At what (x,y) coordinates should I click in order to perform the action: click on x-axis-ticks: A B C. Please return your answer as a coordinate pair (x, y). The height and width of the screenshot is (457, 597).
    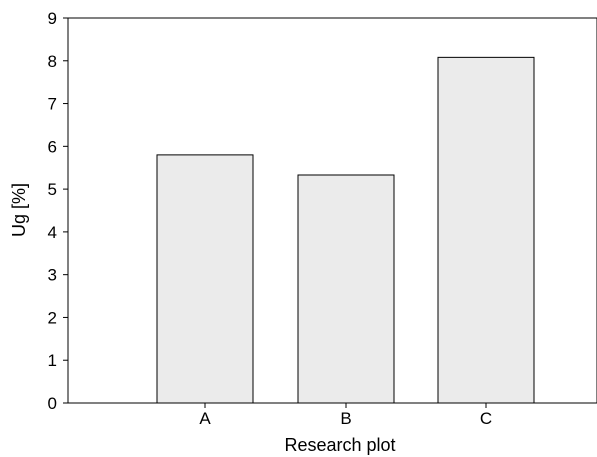
    Looking at the image, I should click on (345, 415).